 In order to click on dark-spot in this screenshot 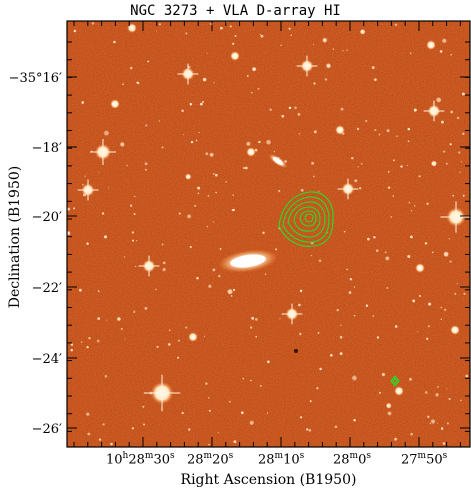, I will do `click(296, 351)`.